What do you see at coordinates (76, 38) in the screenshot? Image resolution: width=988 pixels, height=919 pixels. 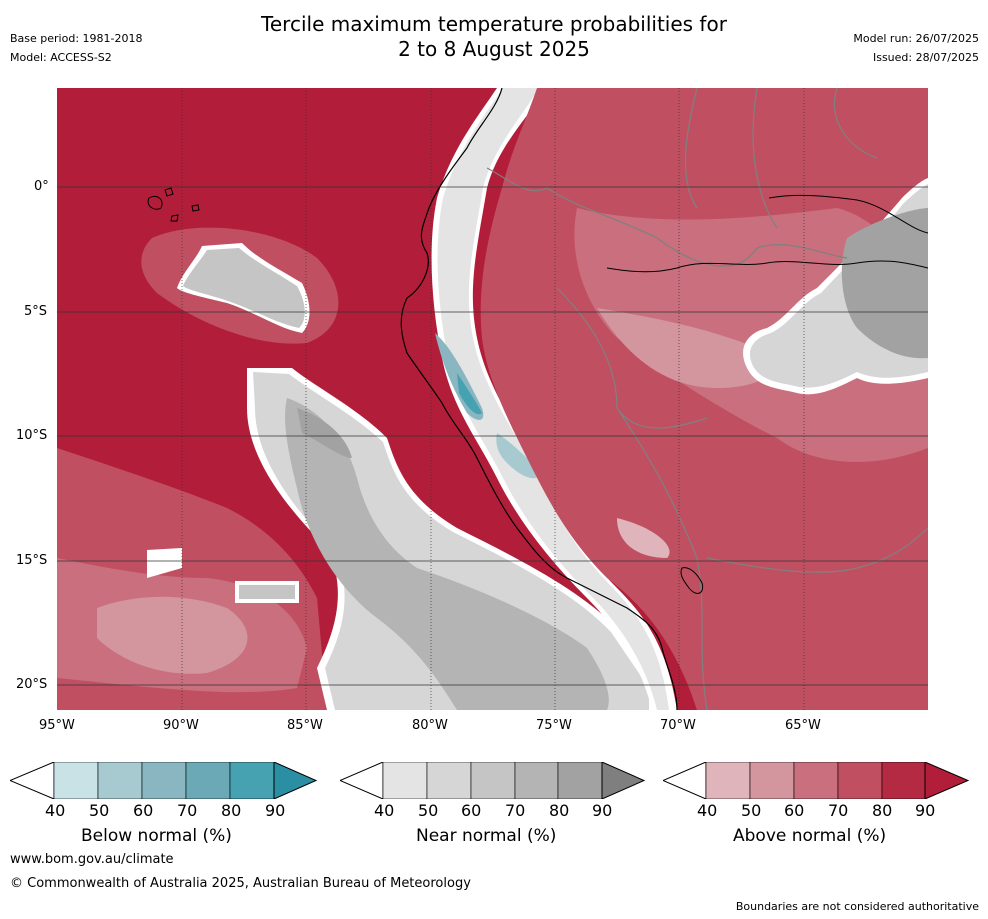 I see `base-period-text: Base period: 1981-2018` at bounding box center [76, 38].